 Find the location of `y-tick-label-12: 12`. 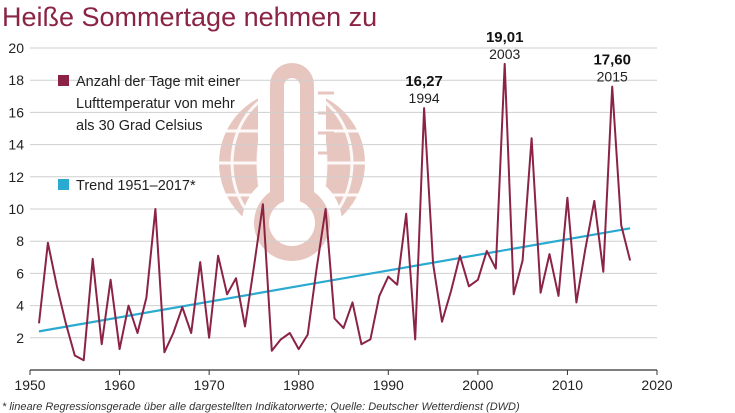

y-tick-label-12: 12 is located at coordinates (16, 177).